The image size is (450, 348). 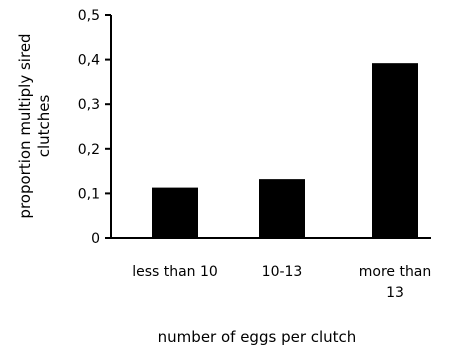 What do you see at coordinates (89, 61) in the screenshot?
I see `y-tick-label: 0,4` at bounding box center [89, 61].